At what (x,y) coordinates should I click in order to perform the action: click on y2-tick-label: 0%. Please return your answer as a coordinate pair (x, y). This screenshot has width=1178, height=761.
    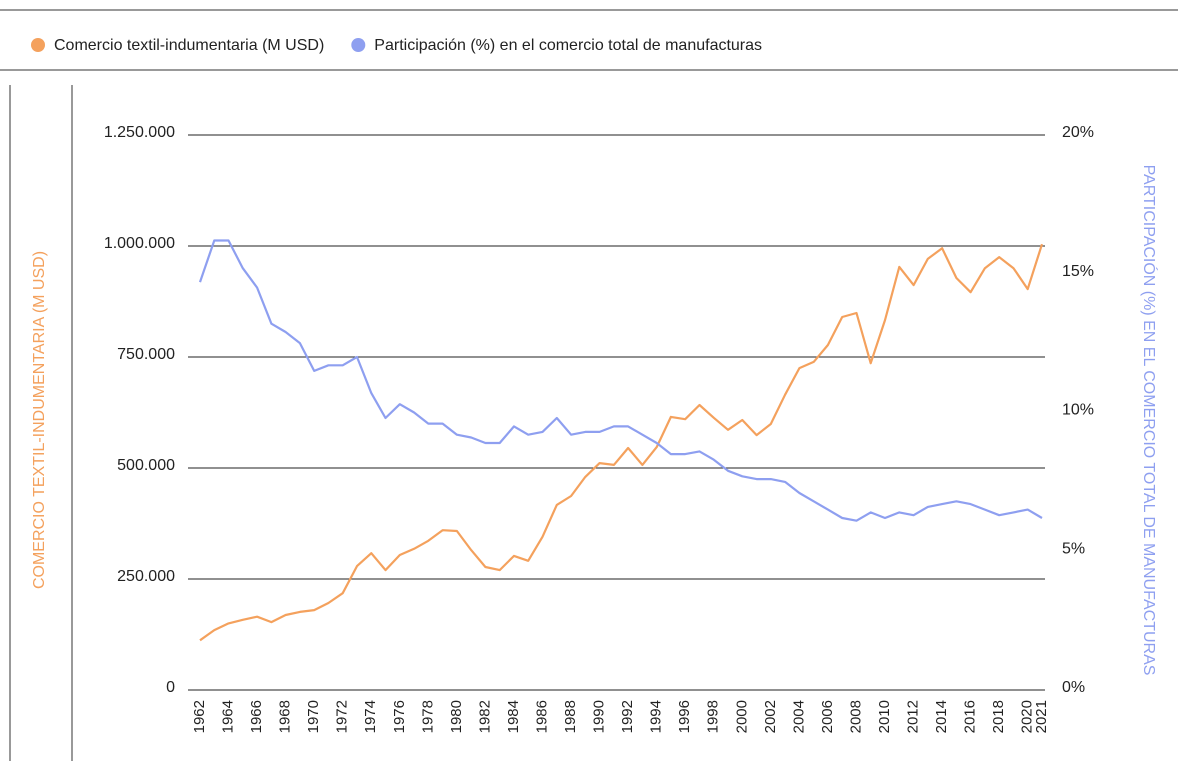
    Looking at the image, I should click on (1073, 687).